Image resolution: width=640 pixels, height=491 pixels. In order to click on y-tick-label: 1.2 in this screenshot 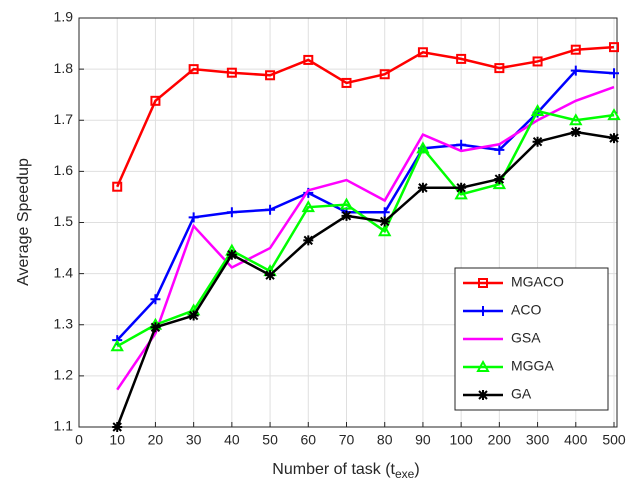, I will do `click(64, 375)`.